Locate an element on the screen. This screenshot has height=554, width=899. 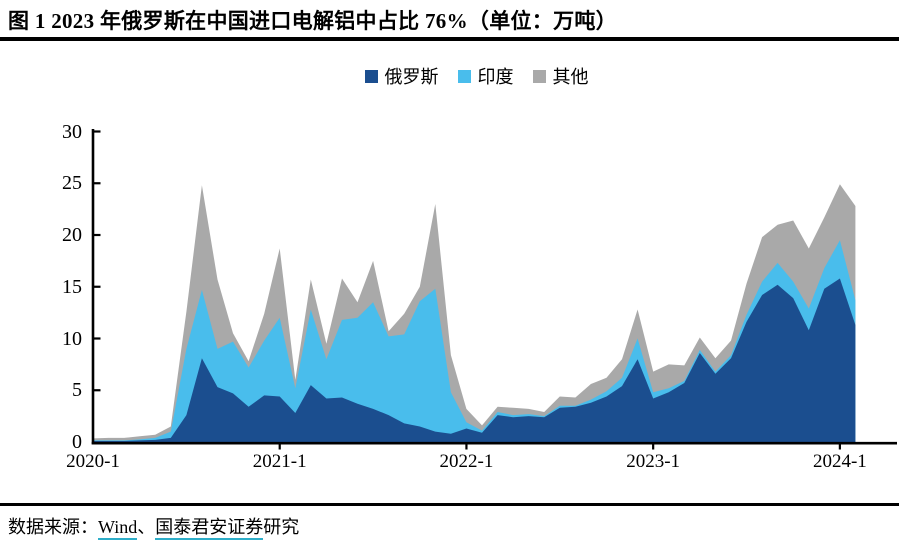
source-link-gtja: 国泰君安证券 is located at coordinates (209, 528).